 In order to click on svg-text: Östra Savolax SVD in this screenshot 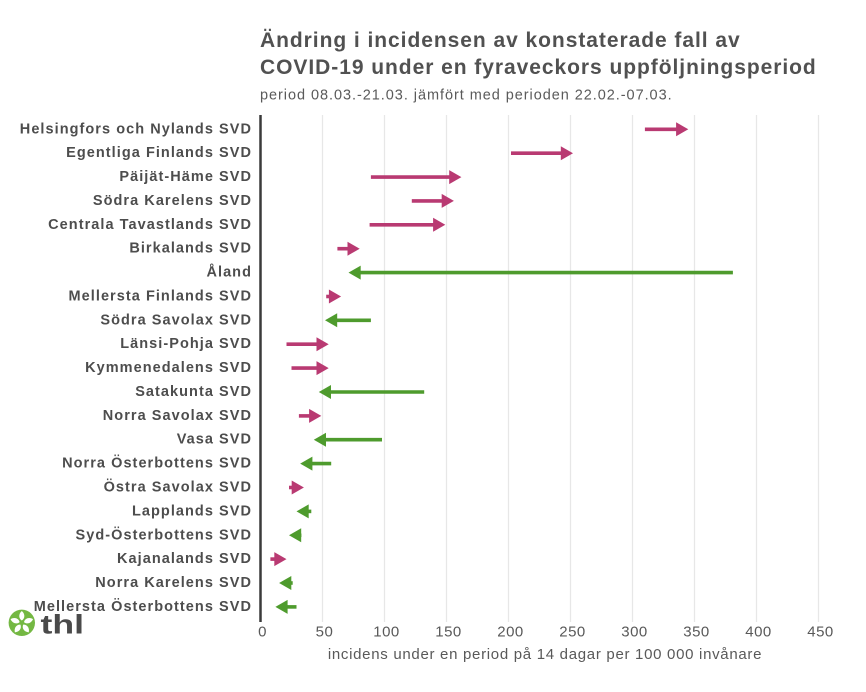, I will do `click(178, 487)`.